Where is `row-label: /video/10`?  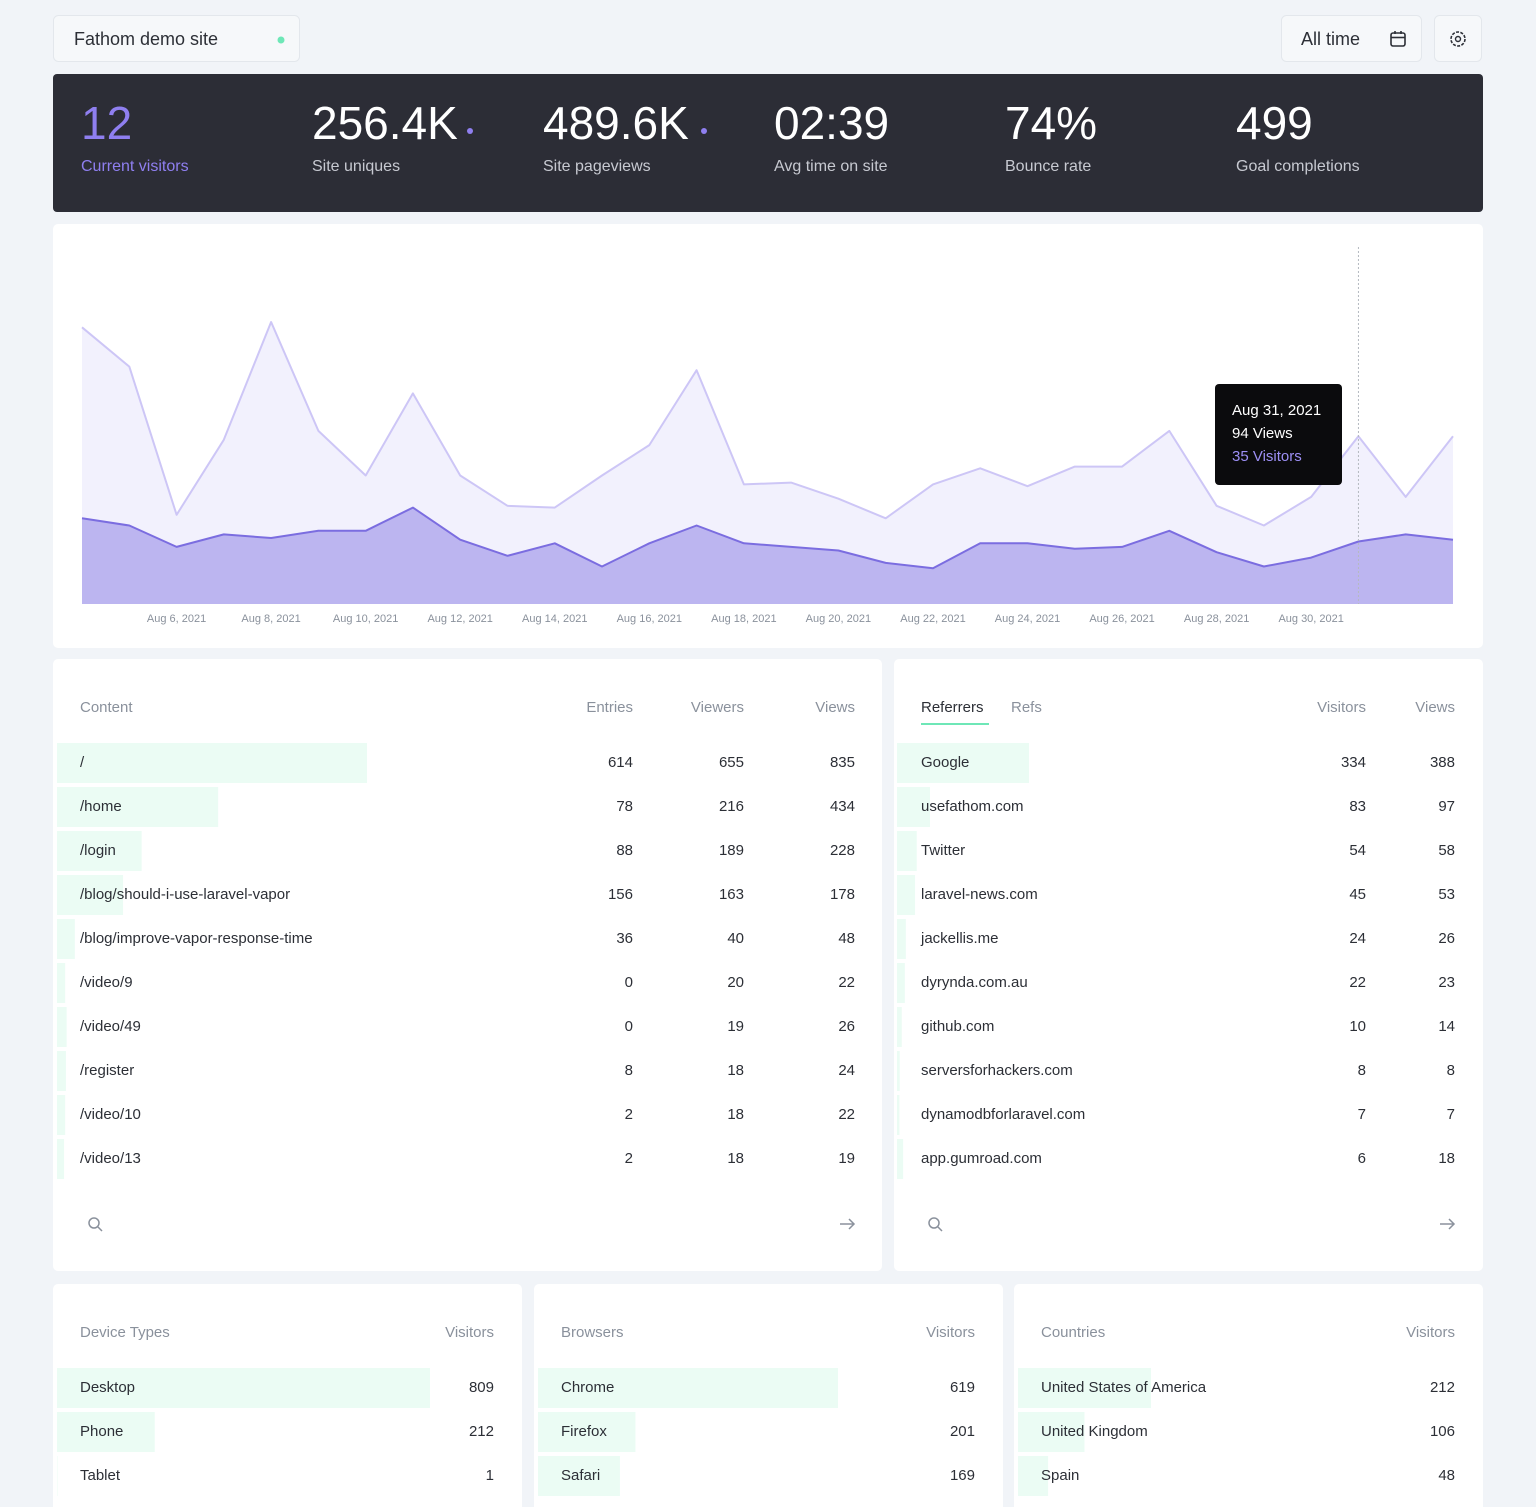 row-label: /video/10 is located at coordinates (110, 1114).